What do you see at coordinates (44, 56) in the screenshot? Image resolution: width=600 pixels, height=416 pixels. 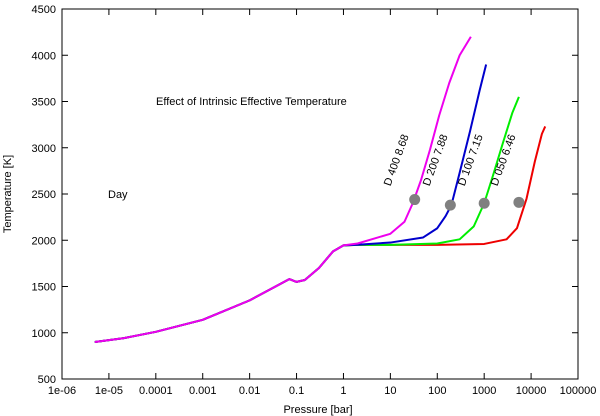 I see `y-tick-label: 4000` at bounding box center [44, 56].